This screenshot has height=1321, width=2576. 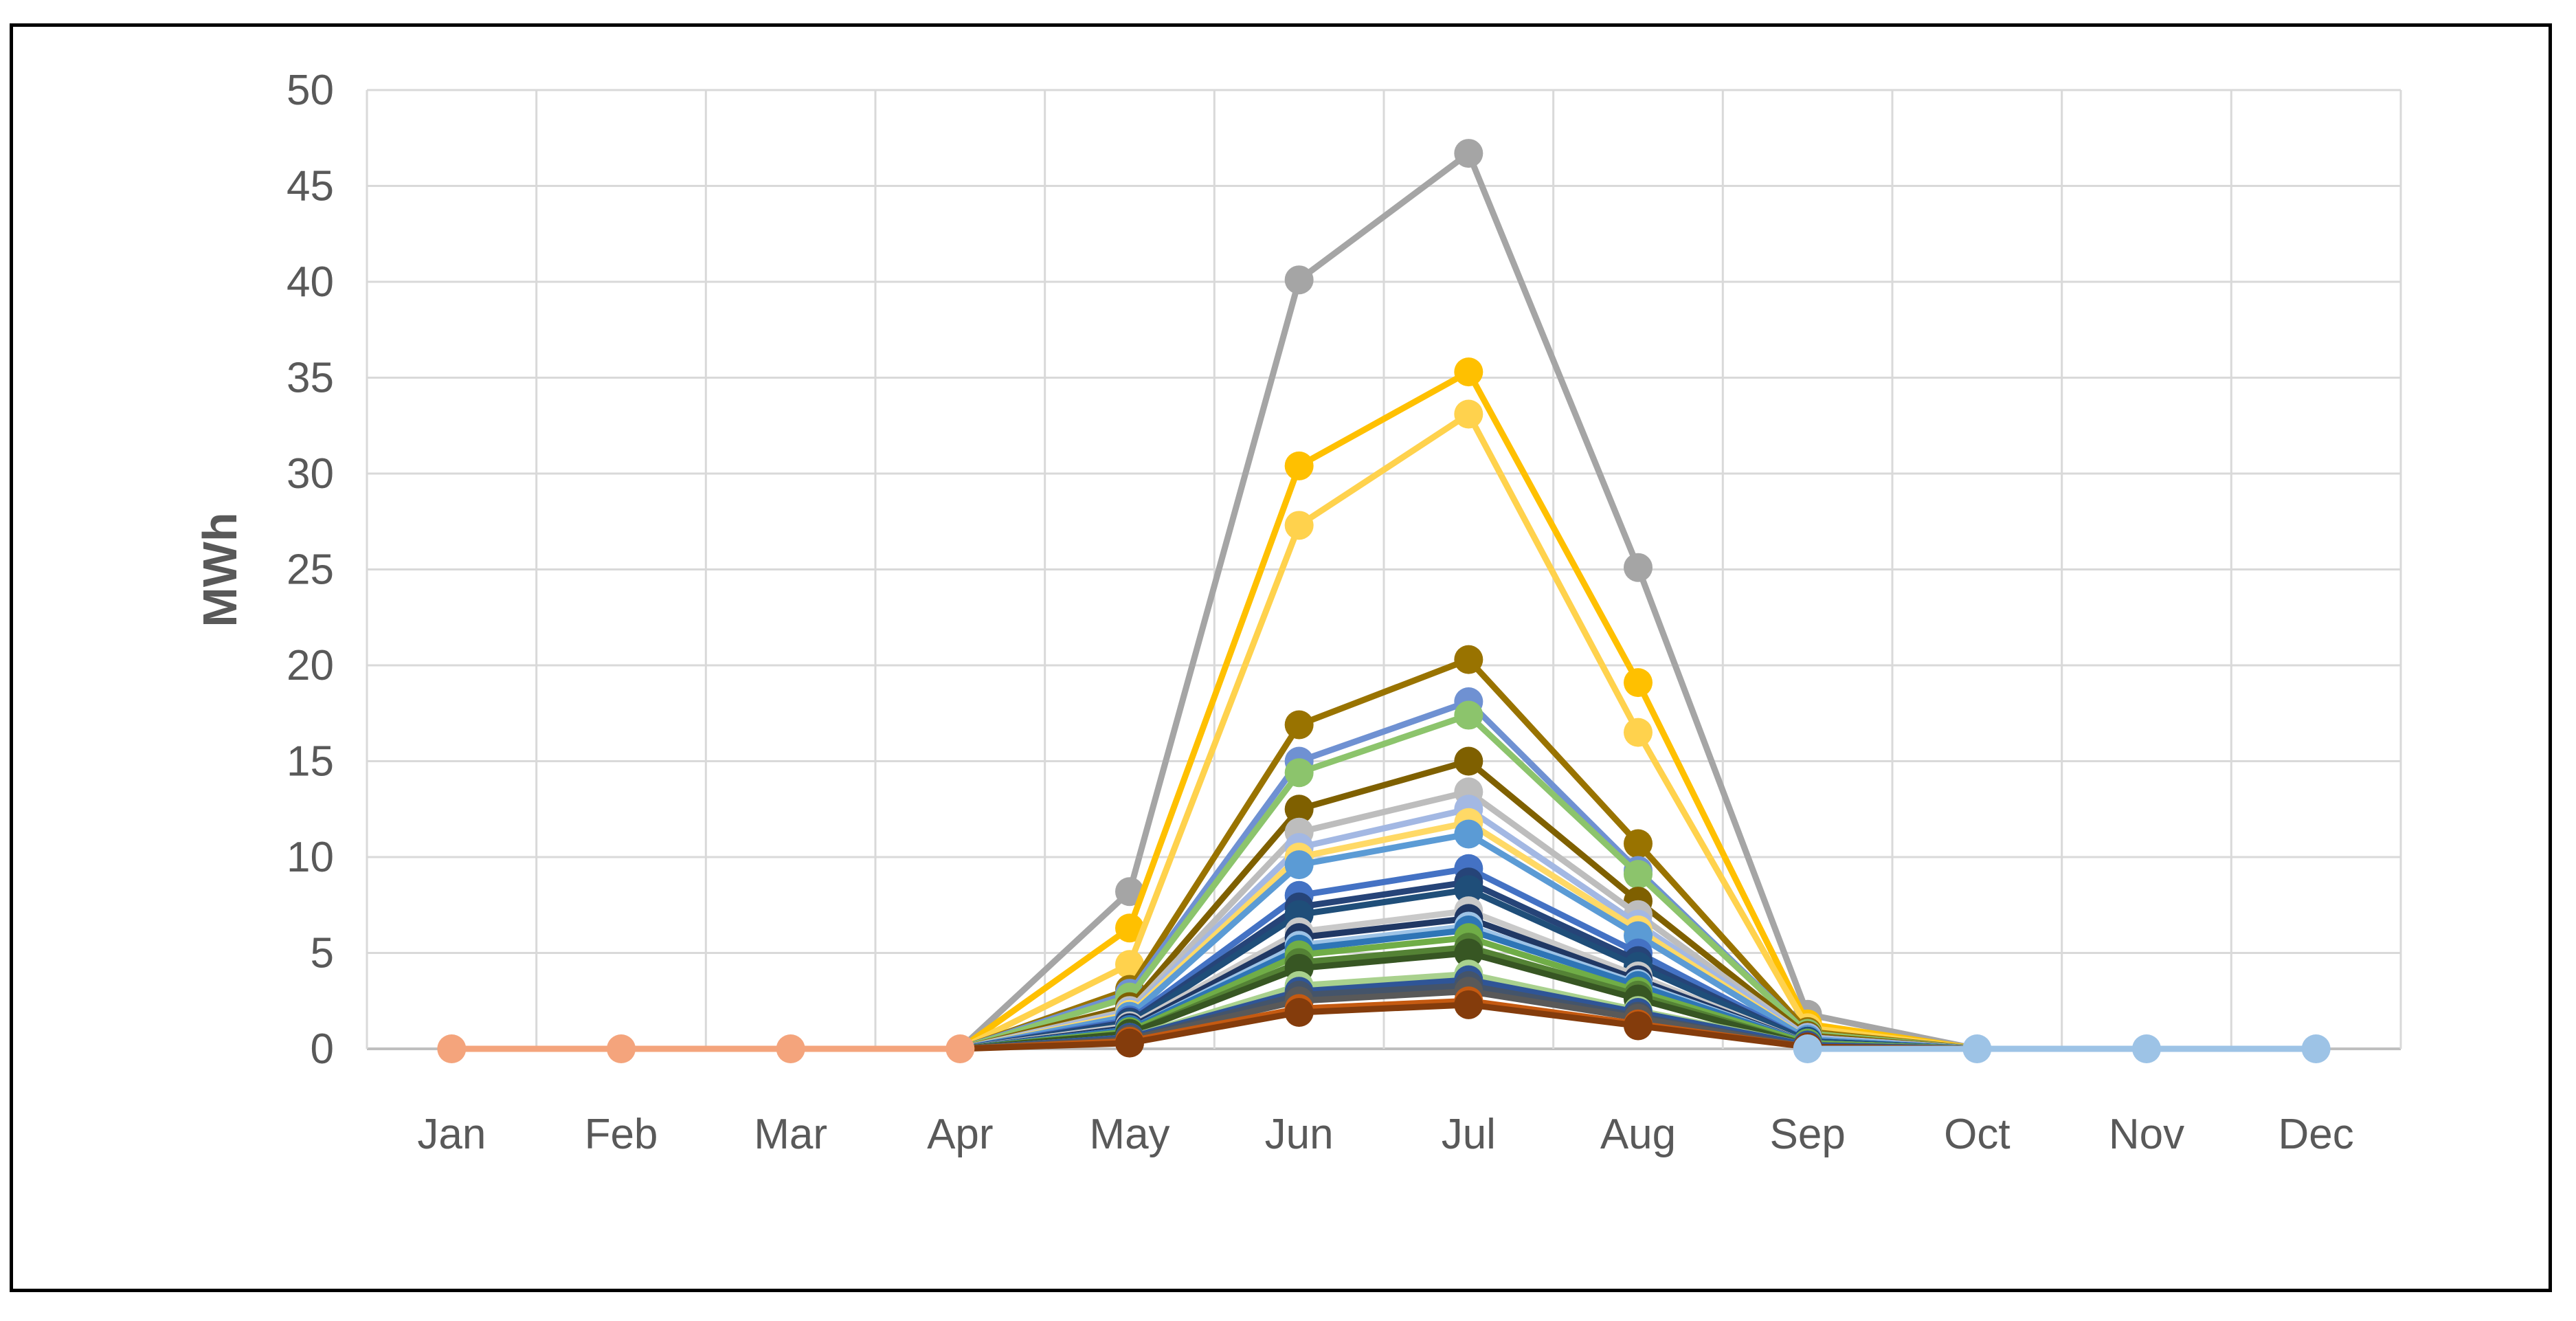 What do you see at coordinates (2146, 1134) in the screenshot?
I see `x-tick-label: Nov` at bounding box center [2146, 1134].